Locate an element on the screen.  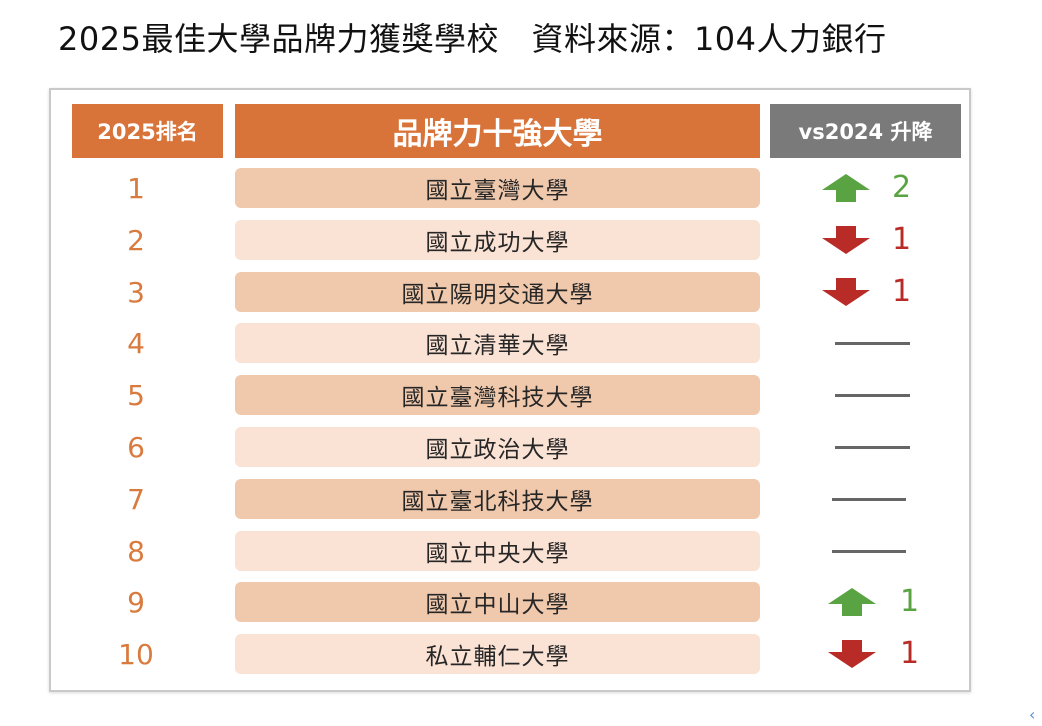
school-name: 國立臺灣科技大學 is located at coordinates (497, 395).